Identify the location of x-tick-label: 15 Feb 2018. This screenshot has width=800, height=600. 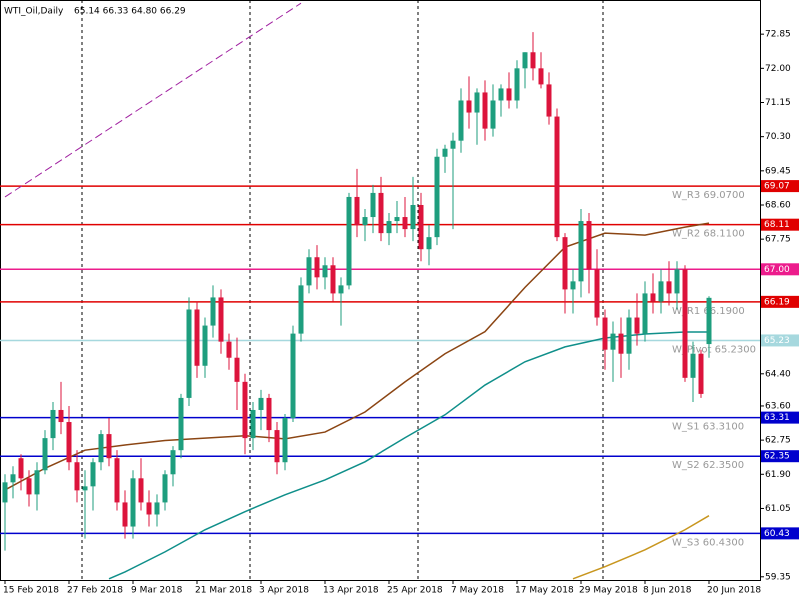
(31, 591).